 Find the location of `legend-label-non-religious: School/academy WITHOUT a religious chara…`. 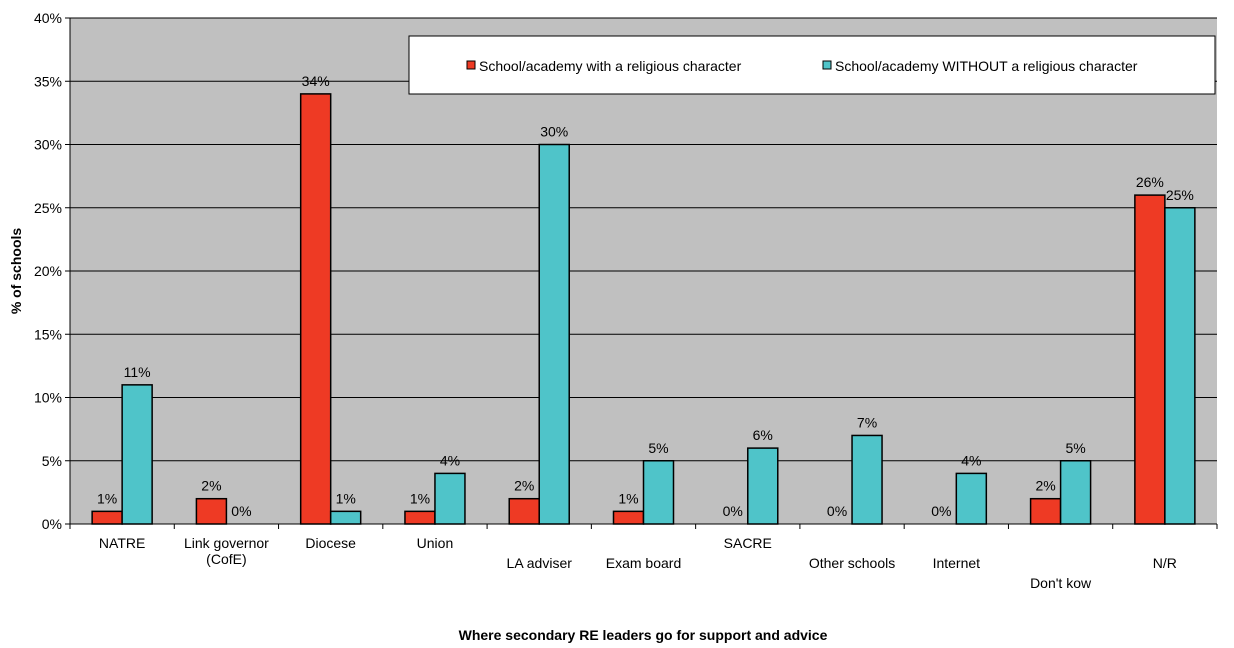

legend-label-non-religious: School/academy WITHOUT a religious chara… is located at coordinates (986, 66).